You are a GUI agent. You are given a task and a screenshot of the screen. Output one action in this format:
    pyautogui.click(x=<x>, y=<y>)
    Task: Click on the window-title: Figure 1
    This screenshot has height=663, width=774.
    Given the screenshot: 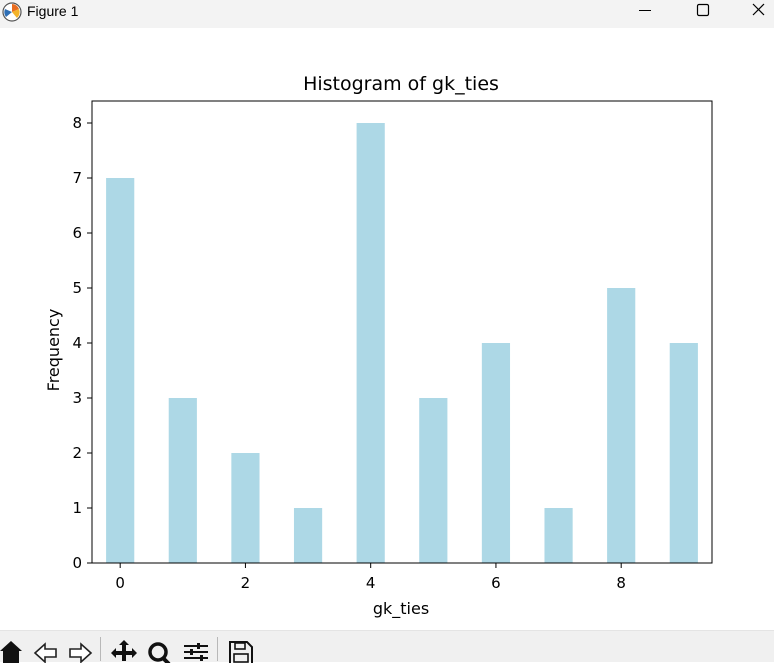 What is the action you would take?
    pyautogui.click(x=53, y=11)
    